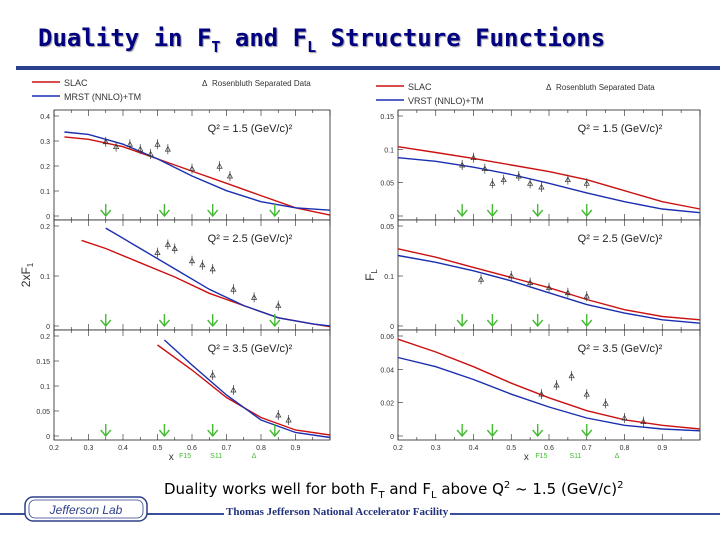 The height and width of the screenshot is (540, 720). I want to click on subpanel-frame, so click(549, 385).